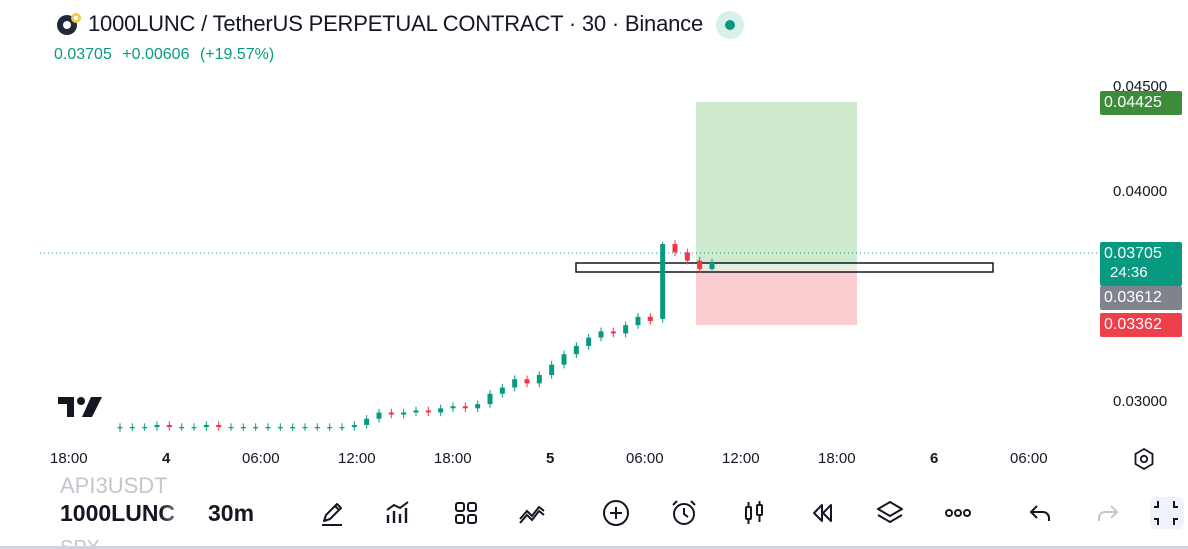 This screenshot has width=1188, height=549. Describe the element at coordinates (1141, 325) in the screenshot. I see `stop-price-tag: 0.03362` at that location.